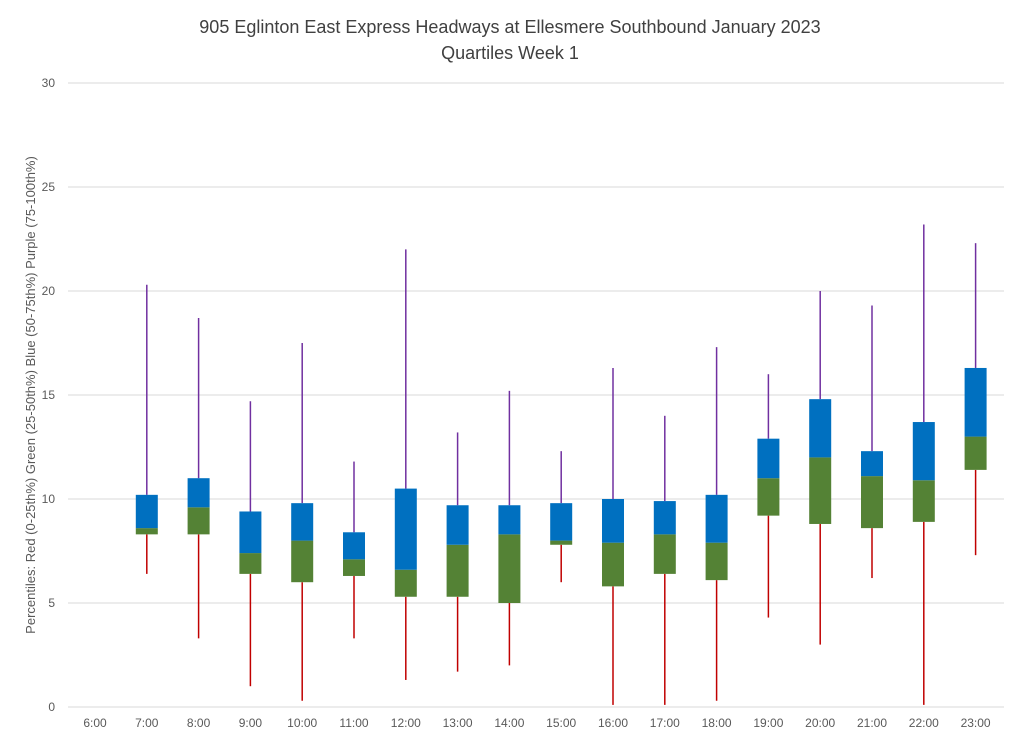  I want to click on x-tick-label: 21:00, so click(872, 723).